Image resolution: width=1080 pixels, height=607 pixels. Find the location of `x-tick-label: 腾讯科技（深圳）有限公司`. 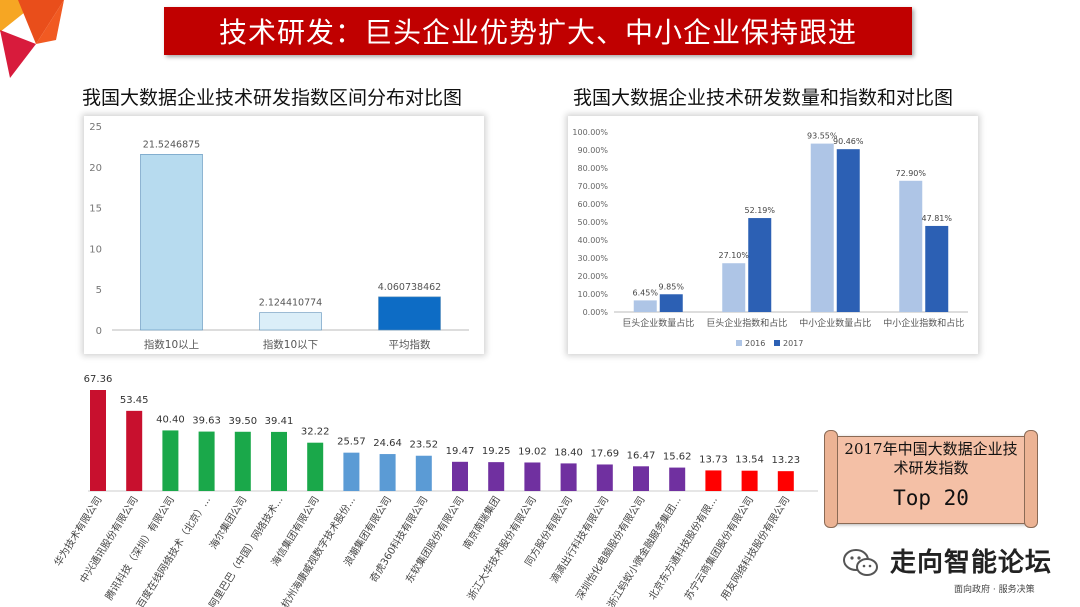

x-tick-label: 腾讯科技（深圳）有限公司 is located at coordinates (139, 548).